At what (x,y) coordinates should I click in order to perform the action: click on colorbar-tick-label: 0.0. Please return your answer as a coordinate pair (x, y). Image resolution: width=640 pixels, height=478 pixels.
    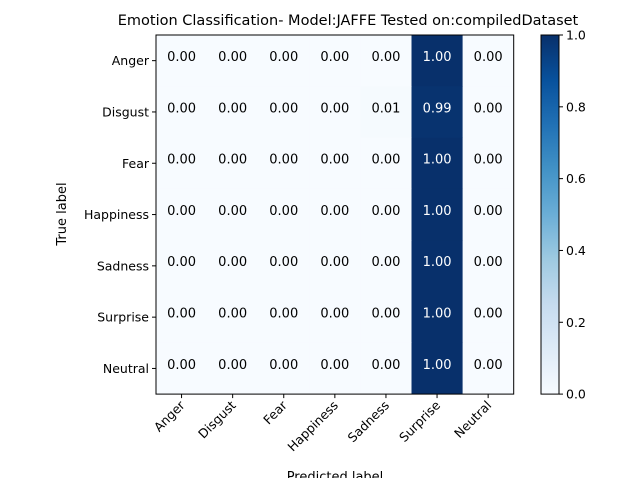
    Looking at the image, I should click on (576, 394).